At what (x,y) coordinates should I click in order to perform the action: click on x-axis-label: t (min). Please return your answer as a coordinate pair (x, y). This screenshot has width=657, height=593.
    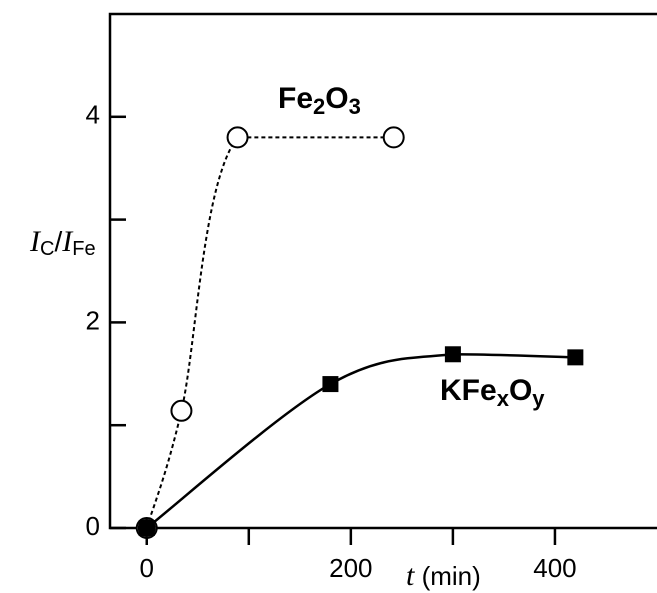
    Looking at the image, I should click on (443, 575).